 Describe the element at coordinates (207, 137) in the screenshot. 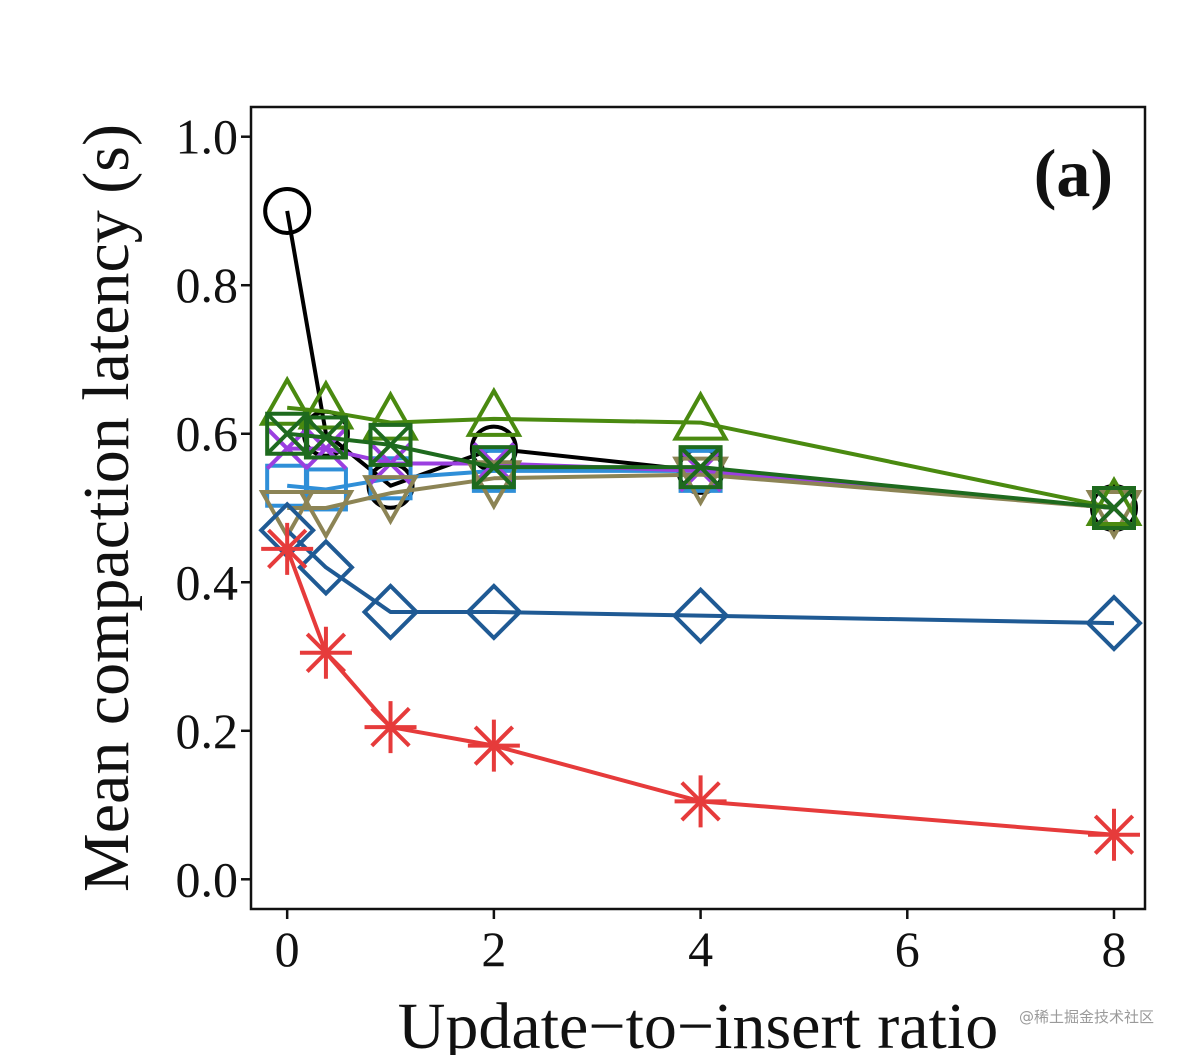

I see `y-tick-label: 1.0` at that location.